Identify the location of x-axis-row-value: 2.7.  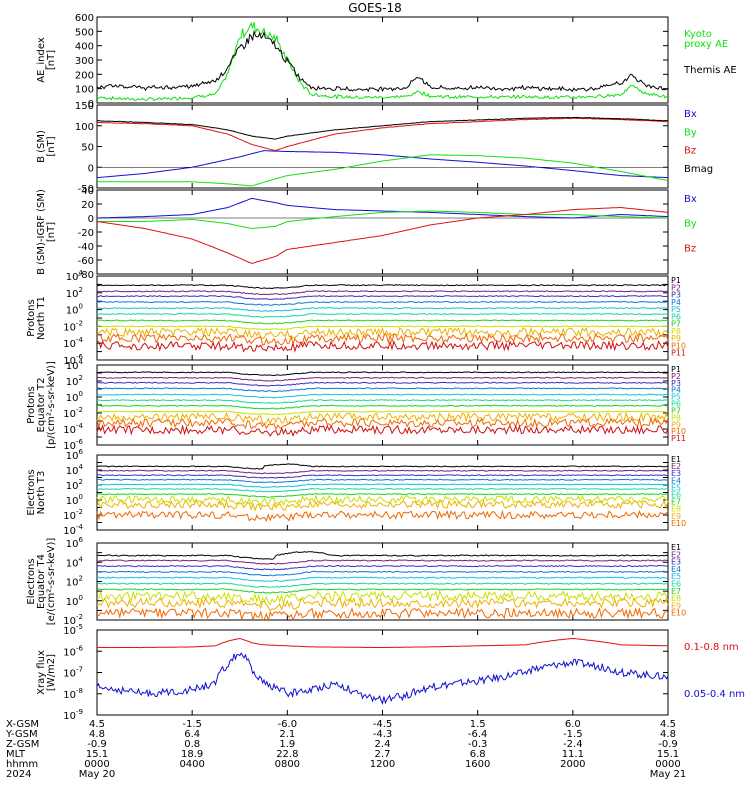
(383, 754).